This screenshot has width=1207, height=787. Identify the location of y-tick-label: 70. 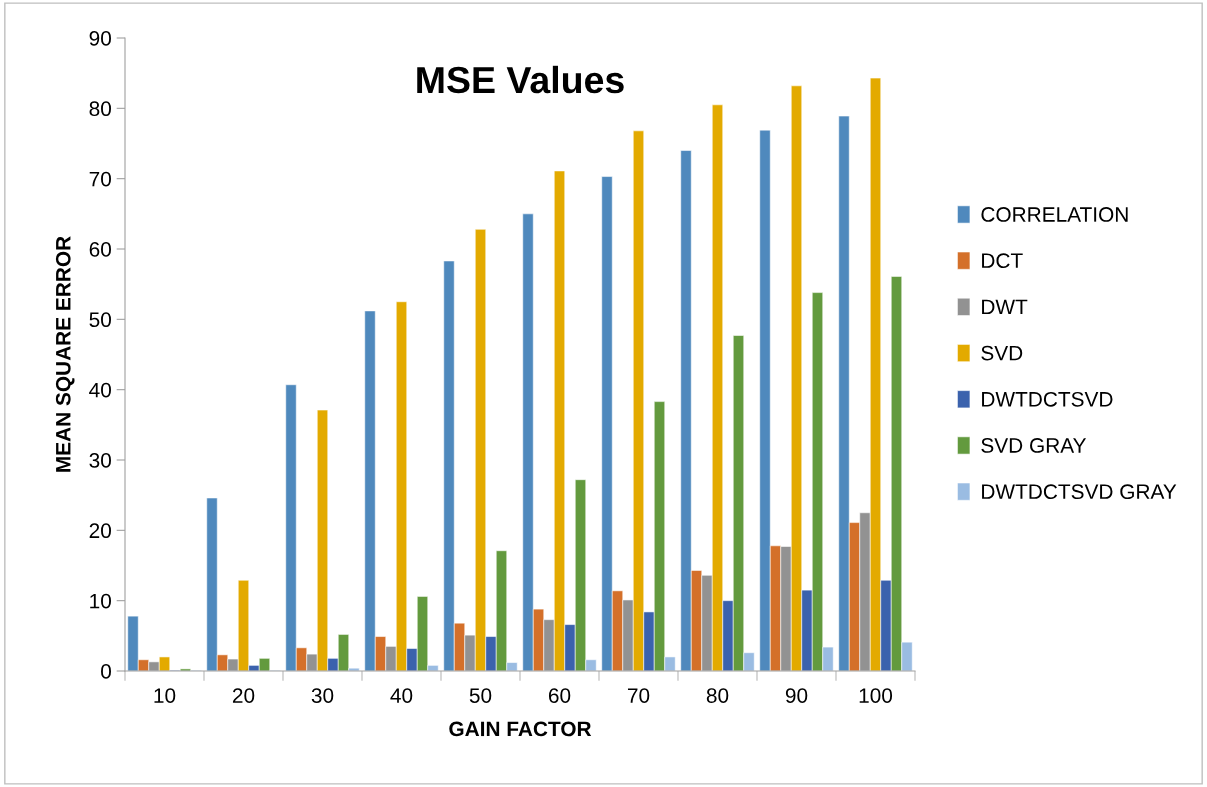
(100, 179).